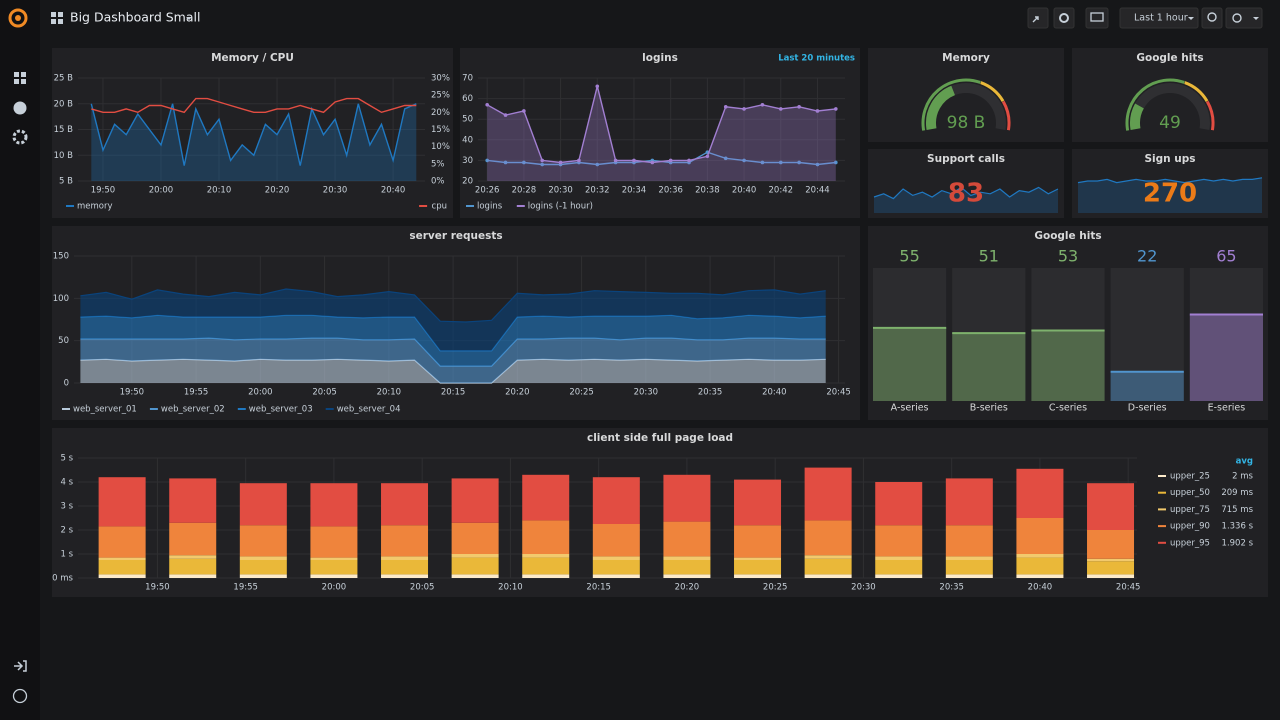  What do you see at coordinates (657, 18) in the screenshot?
I see `top-bar: Big Dashboard Small Last 1 hour` at bounding box center [657, 18].